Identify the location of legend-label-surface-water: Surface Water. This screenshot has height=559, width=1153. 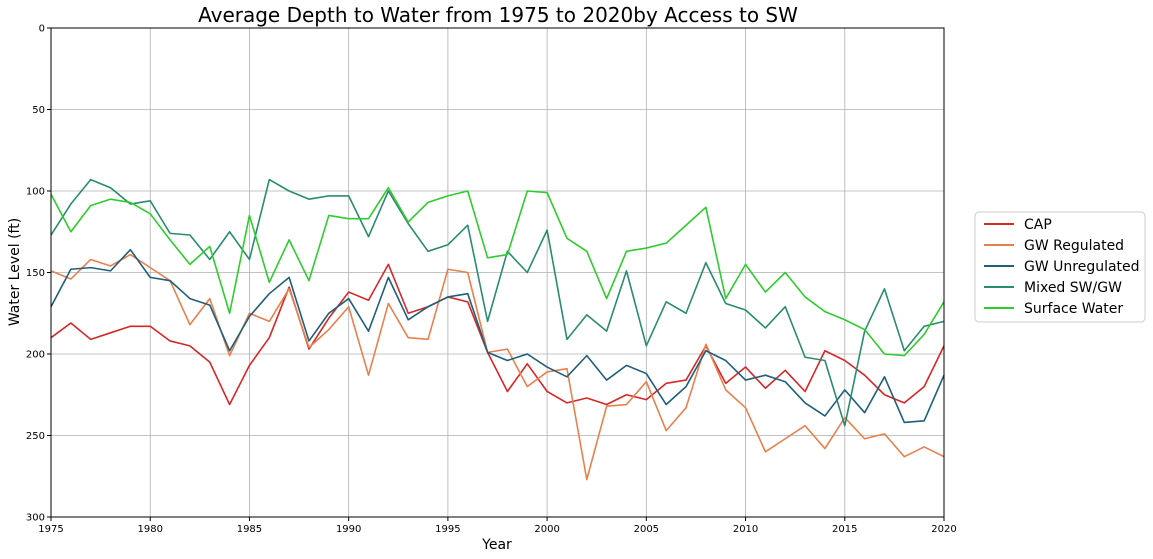
(1073, 309).